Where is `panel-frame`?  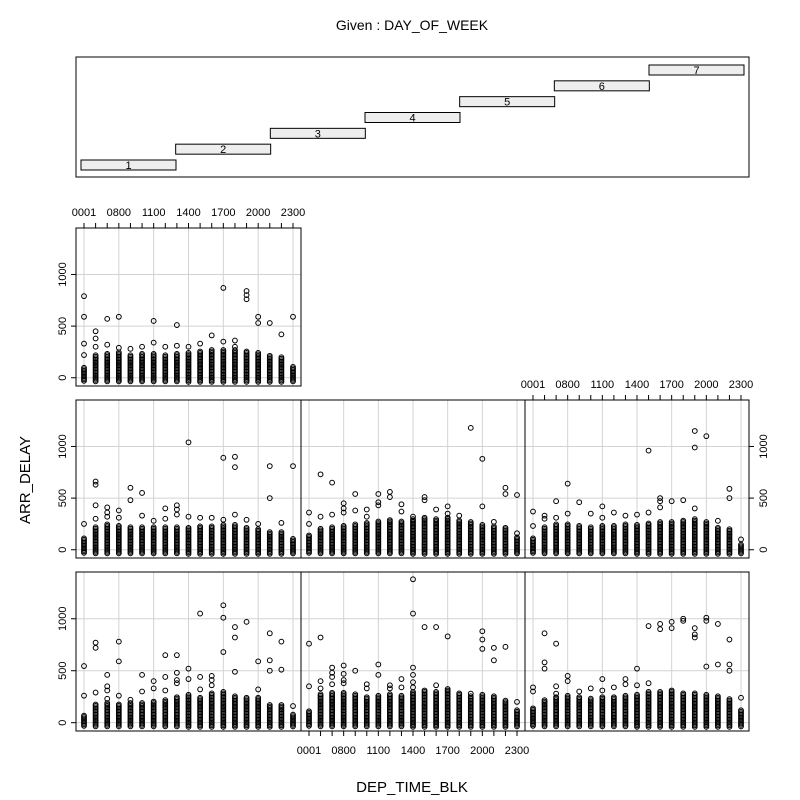 panel-frame is located at coordinates (637, 651).